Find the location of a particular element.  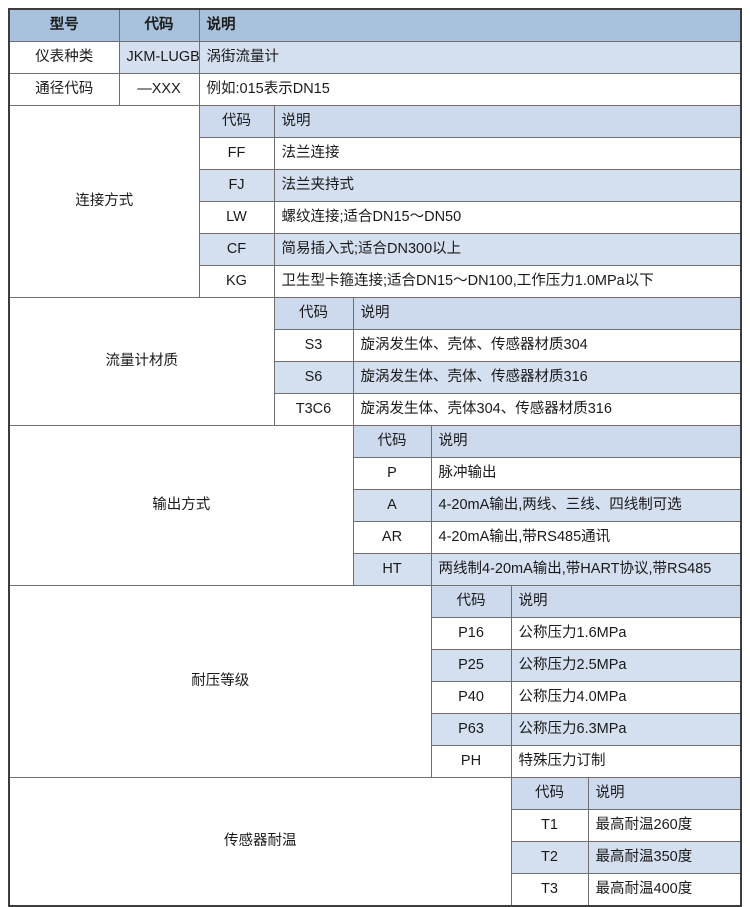

option-desc: 简易插入式;适合DN300以上 is located at coordinates (507, 249).